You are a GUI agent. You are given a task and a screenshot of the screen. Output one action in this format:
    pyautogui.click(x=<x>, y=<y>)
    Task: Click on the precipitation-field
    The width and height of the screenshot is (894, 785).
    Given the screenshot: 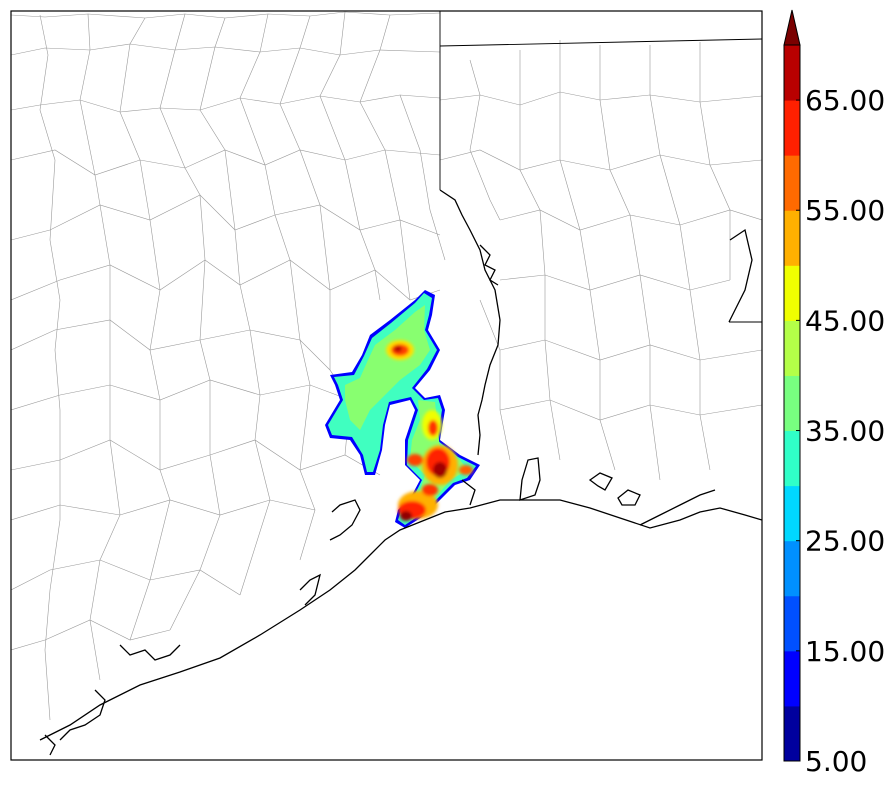 What is the action you would take?
    pyautogui.click(x=402, y=409)
    